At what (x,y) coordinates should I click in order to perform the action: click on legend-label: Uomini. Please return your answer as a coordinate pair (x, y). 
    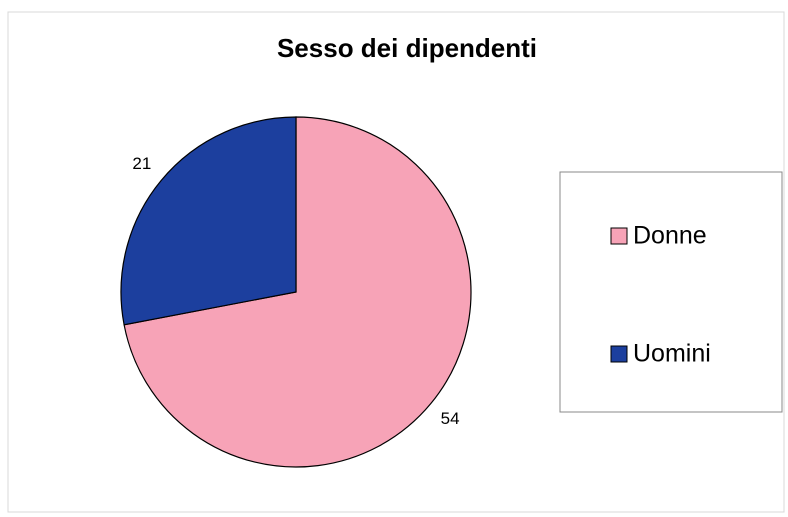
    Looking at the image, I should click on (672, 354).